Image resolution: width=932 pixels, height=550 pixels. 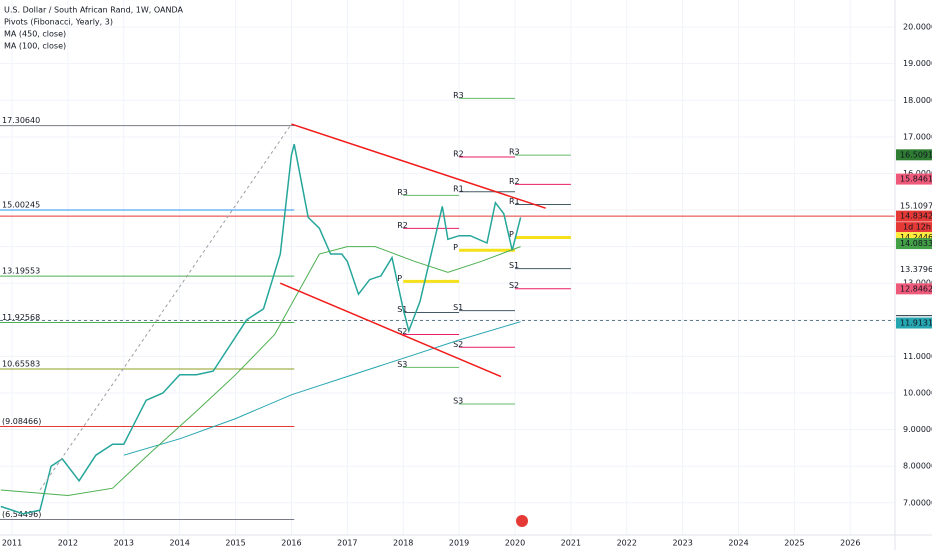 I want to click on x-tick-label: 2017, so click(x=347, y=543).